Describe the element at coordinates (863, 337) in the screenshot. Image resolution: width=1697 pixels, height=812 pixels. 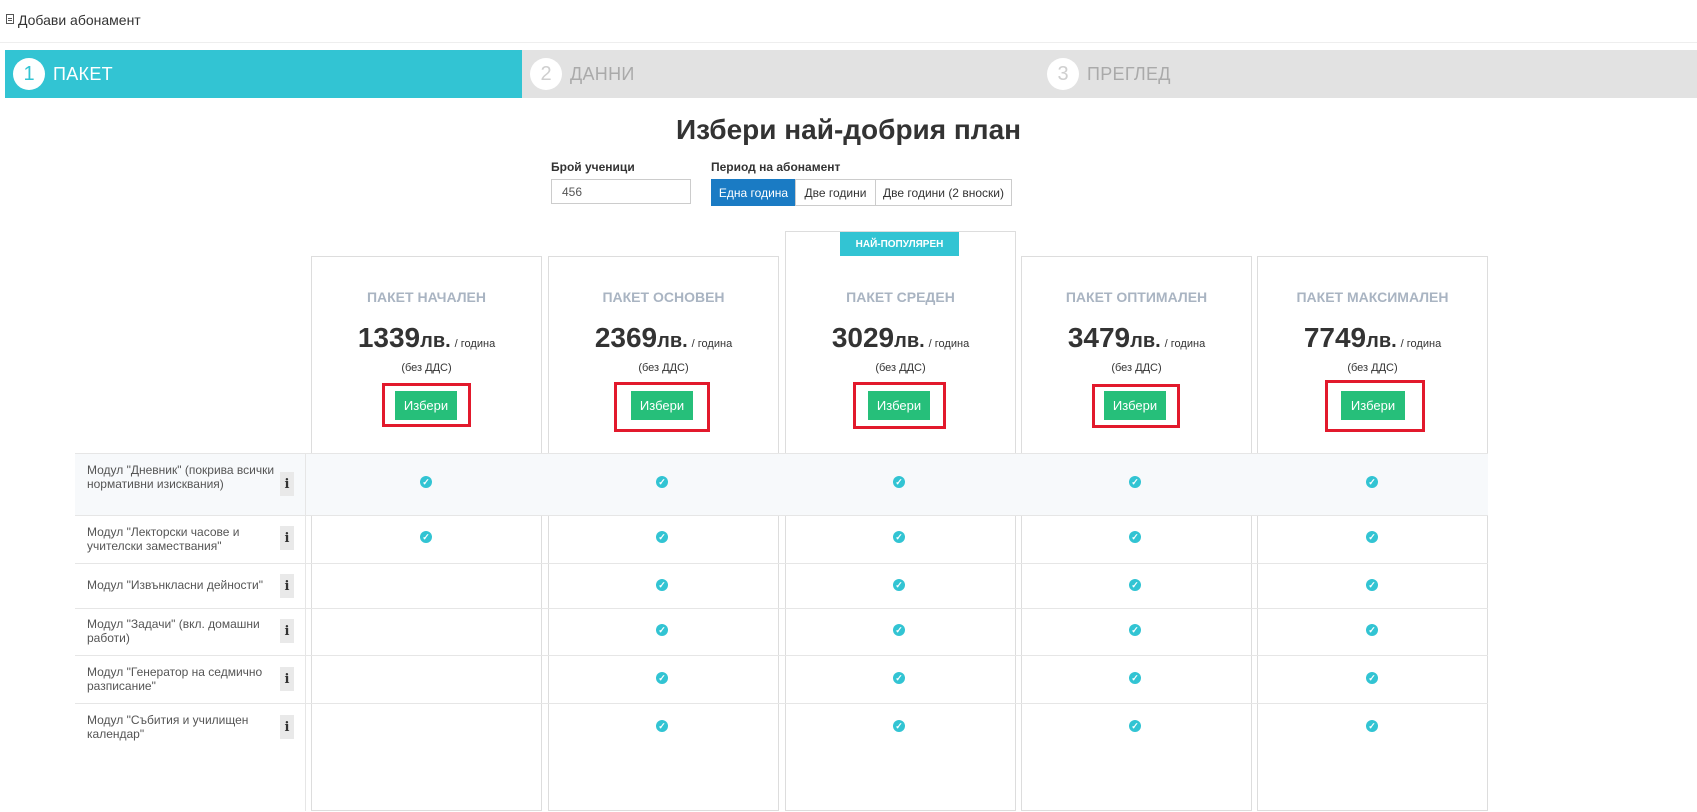
I see `price-amount: 3029` at that location.